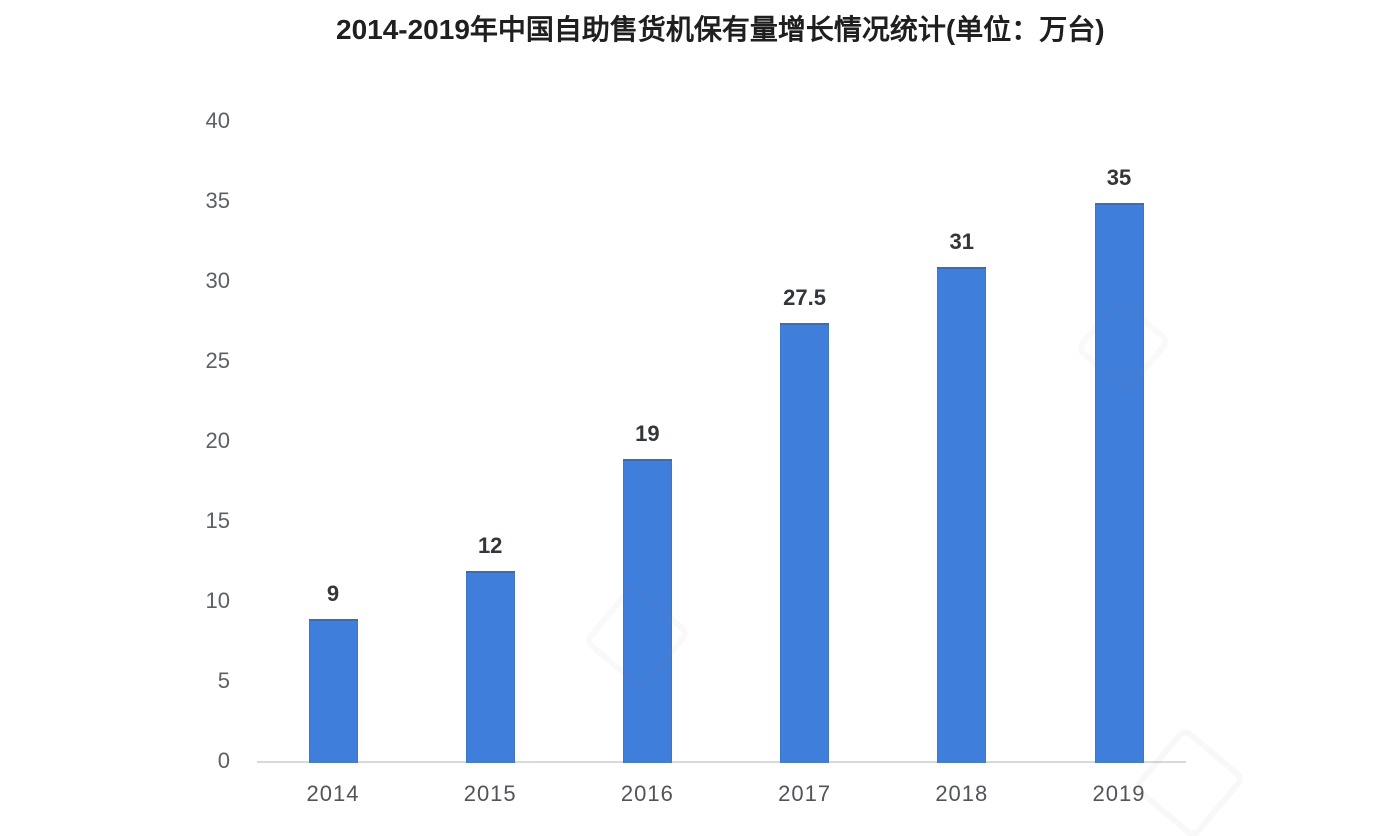 The image size is (1400, 836). Describe the element at coordinates (490, 667) in the screenshot. I see `bar-2015` at that location.